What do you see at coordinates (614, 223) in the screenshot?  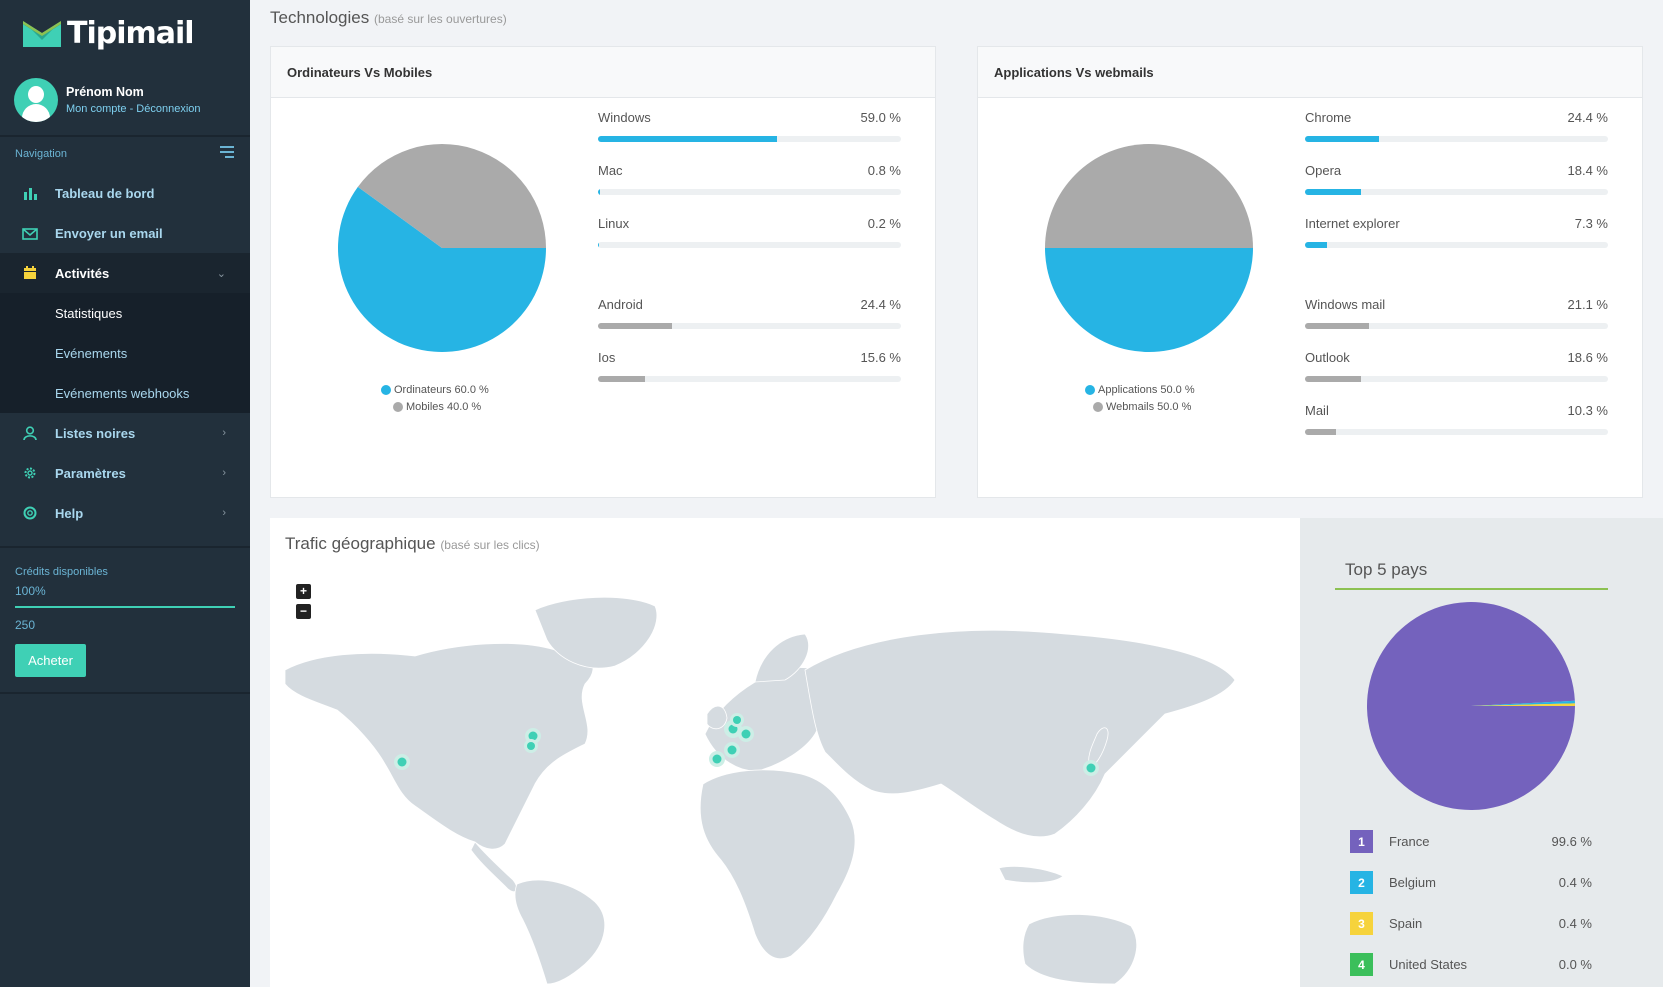 I see `stat-label: Linux` at bounding box center [614, 223].